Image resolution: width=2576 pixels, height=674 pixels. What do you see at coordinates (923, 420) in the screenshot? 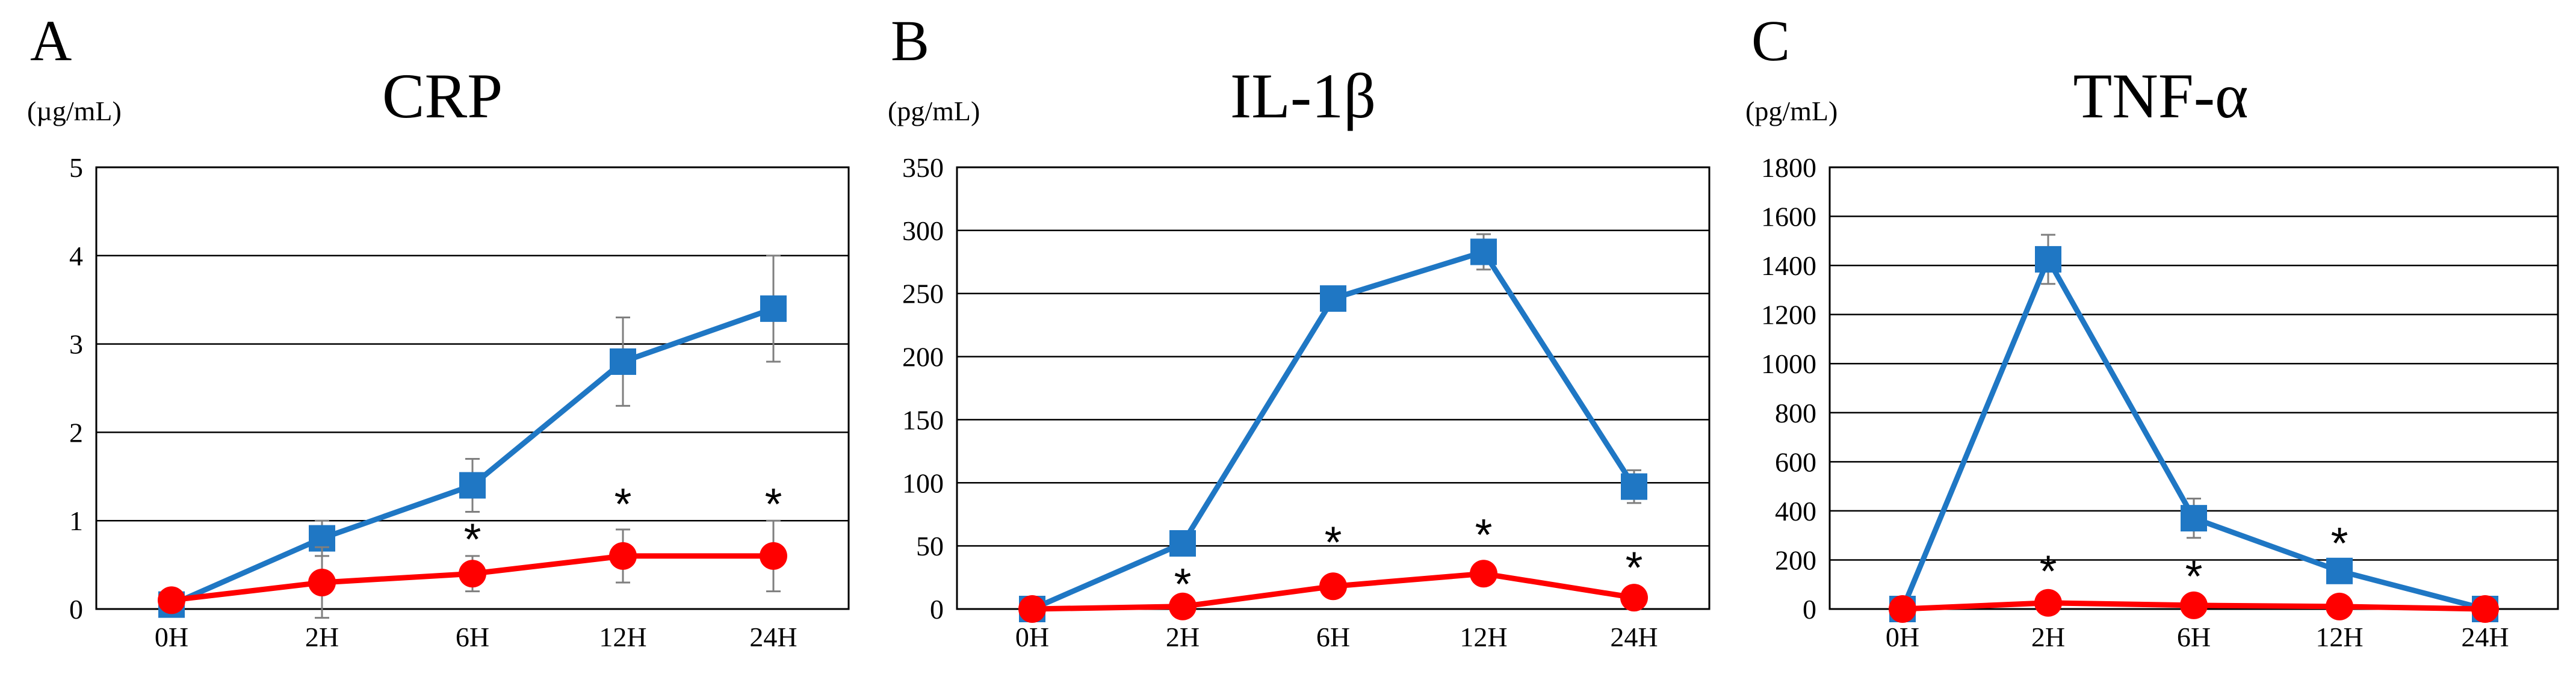
I see `y-tick-label: 150` at bounding box center [923, 420].